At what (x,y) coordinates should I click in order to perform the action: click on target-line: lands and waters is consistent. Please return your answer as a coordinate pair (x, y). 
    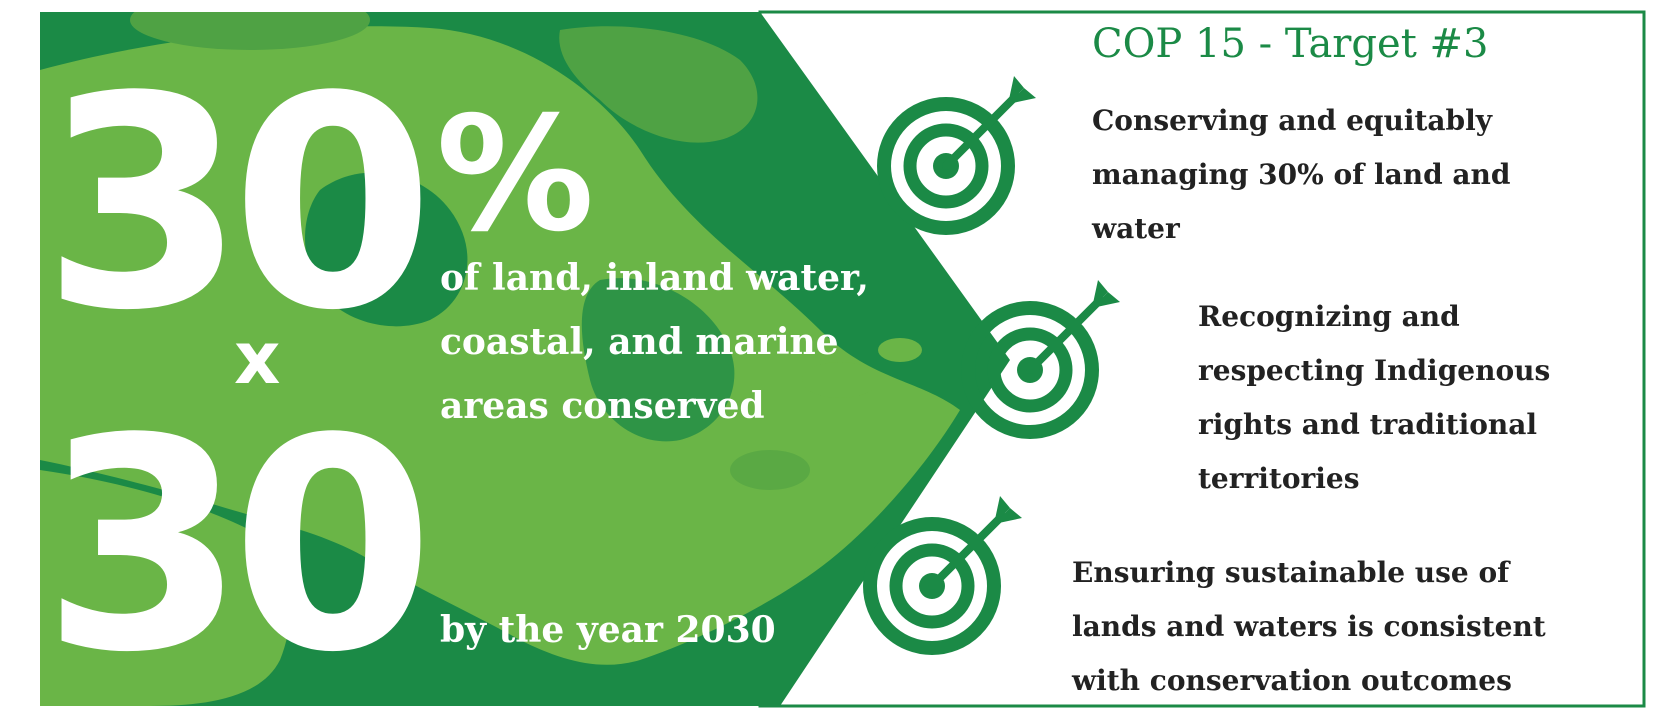
    Looking at the image, I should click on (1309, 626).